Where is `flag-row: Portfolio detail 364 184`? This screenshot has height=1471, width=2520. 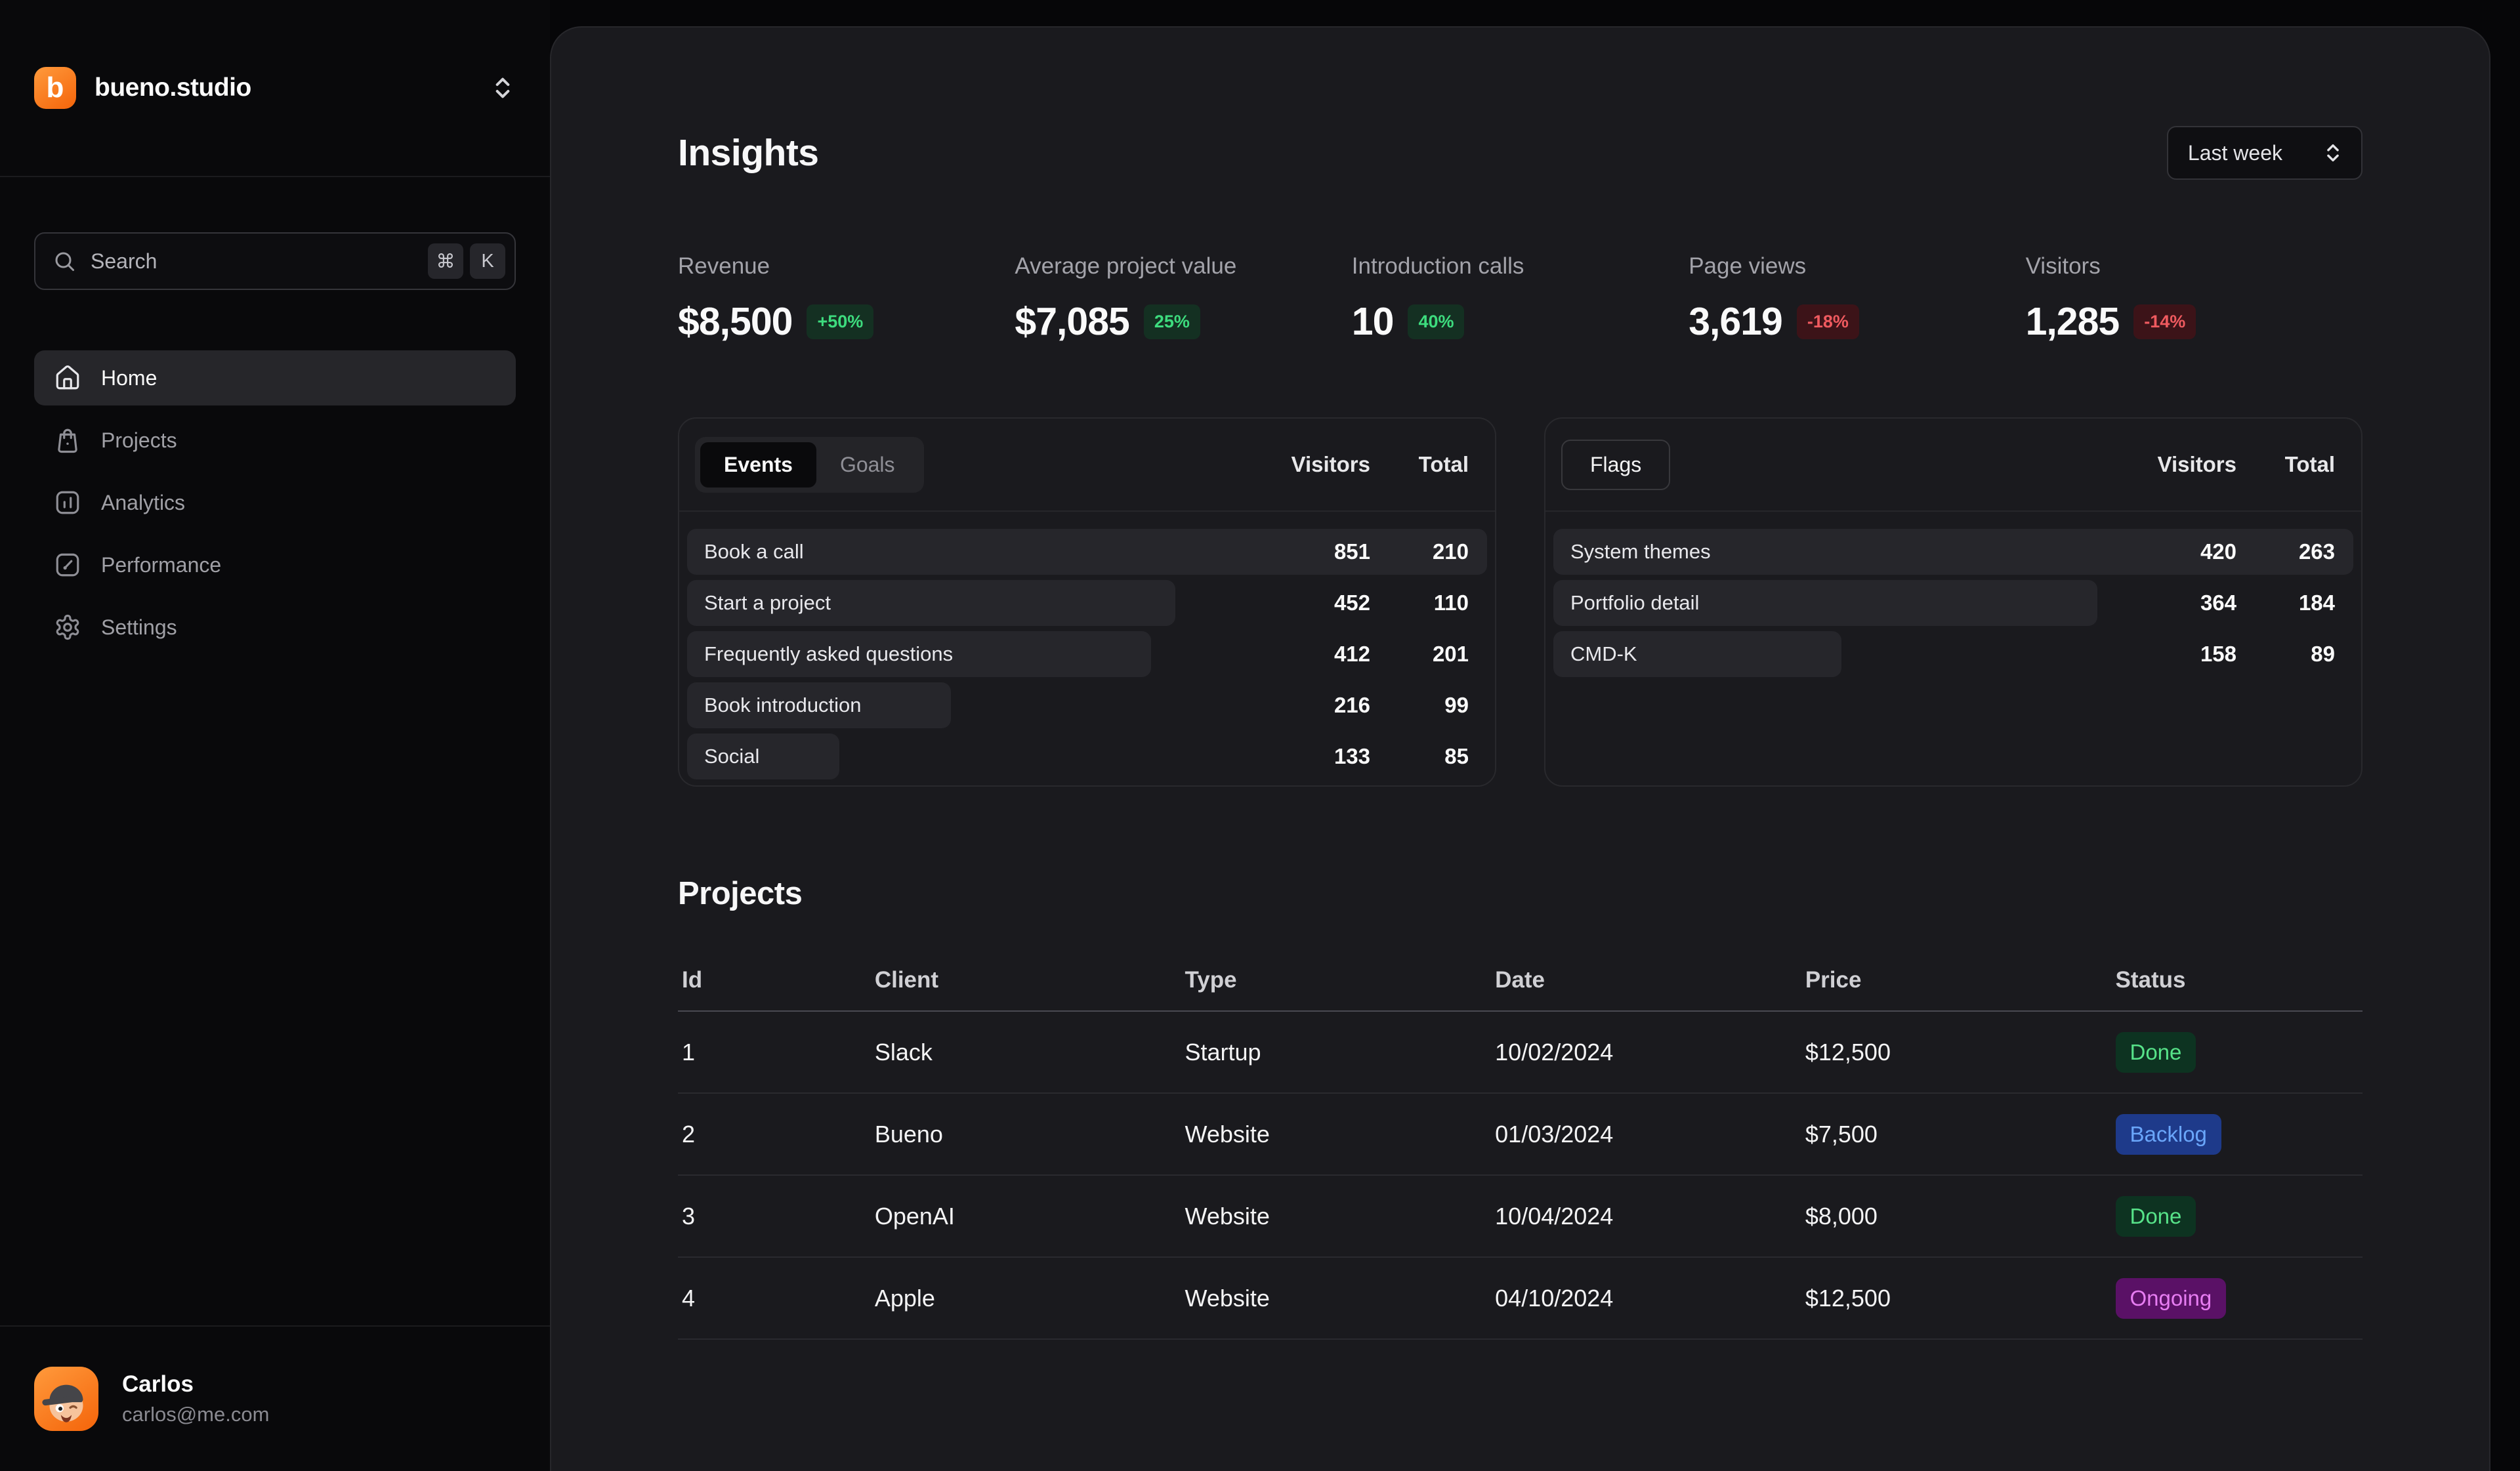 flag-row: Portfolio detail 364 184 is located at coordinates (1953, 603).